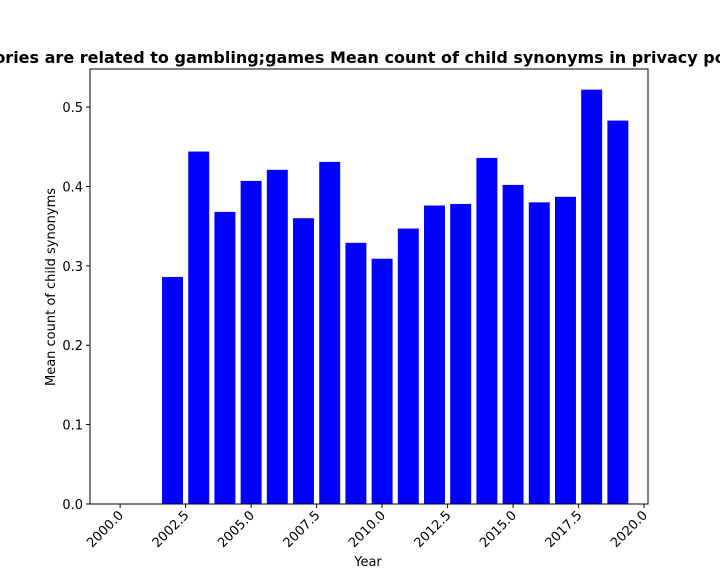 This screenshot has height=576, width=720. What do you see at coordinates (225, 357) in the screenshot?
I see `bar-2004` at bounding box center [225, 357].